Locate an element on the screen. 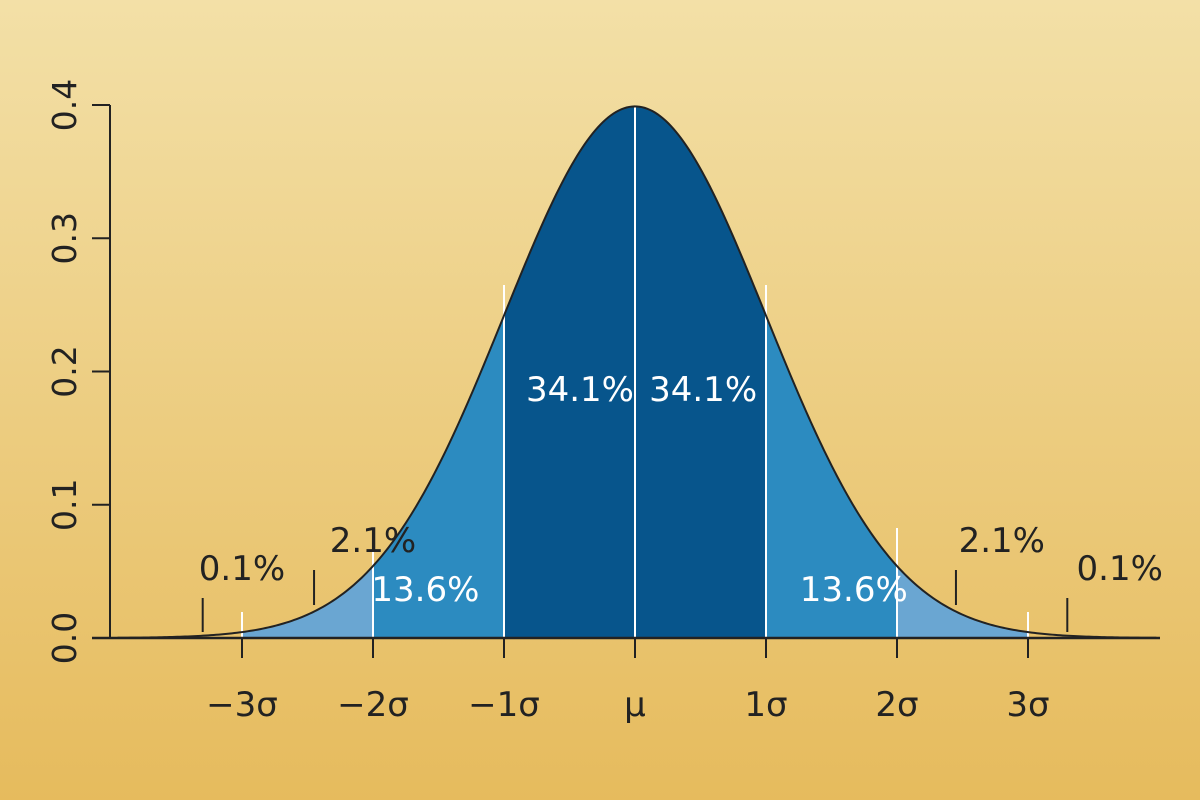 Image resolution: width=1200 pixels, height=804 pixels. percent-label-6: 2.1% is located at coordinates (1002, 541).